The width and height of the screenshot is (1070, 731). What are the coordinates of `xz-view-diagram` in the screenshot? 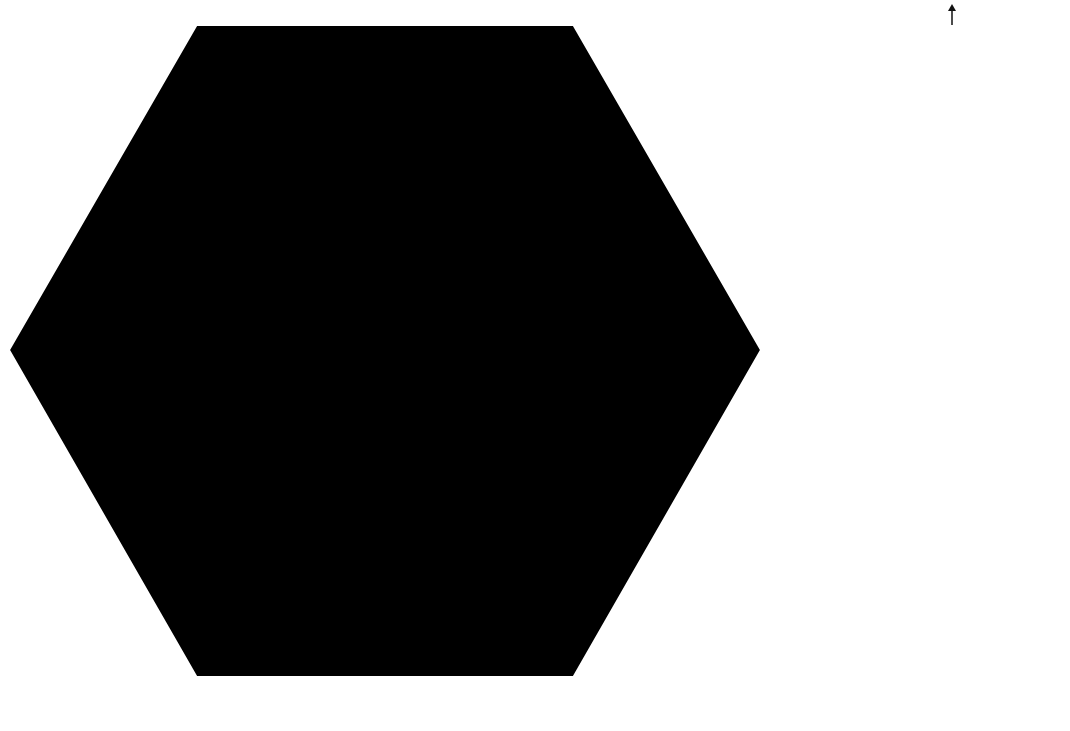 It's located at (1005, 345).